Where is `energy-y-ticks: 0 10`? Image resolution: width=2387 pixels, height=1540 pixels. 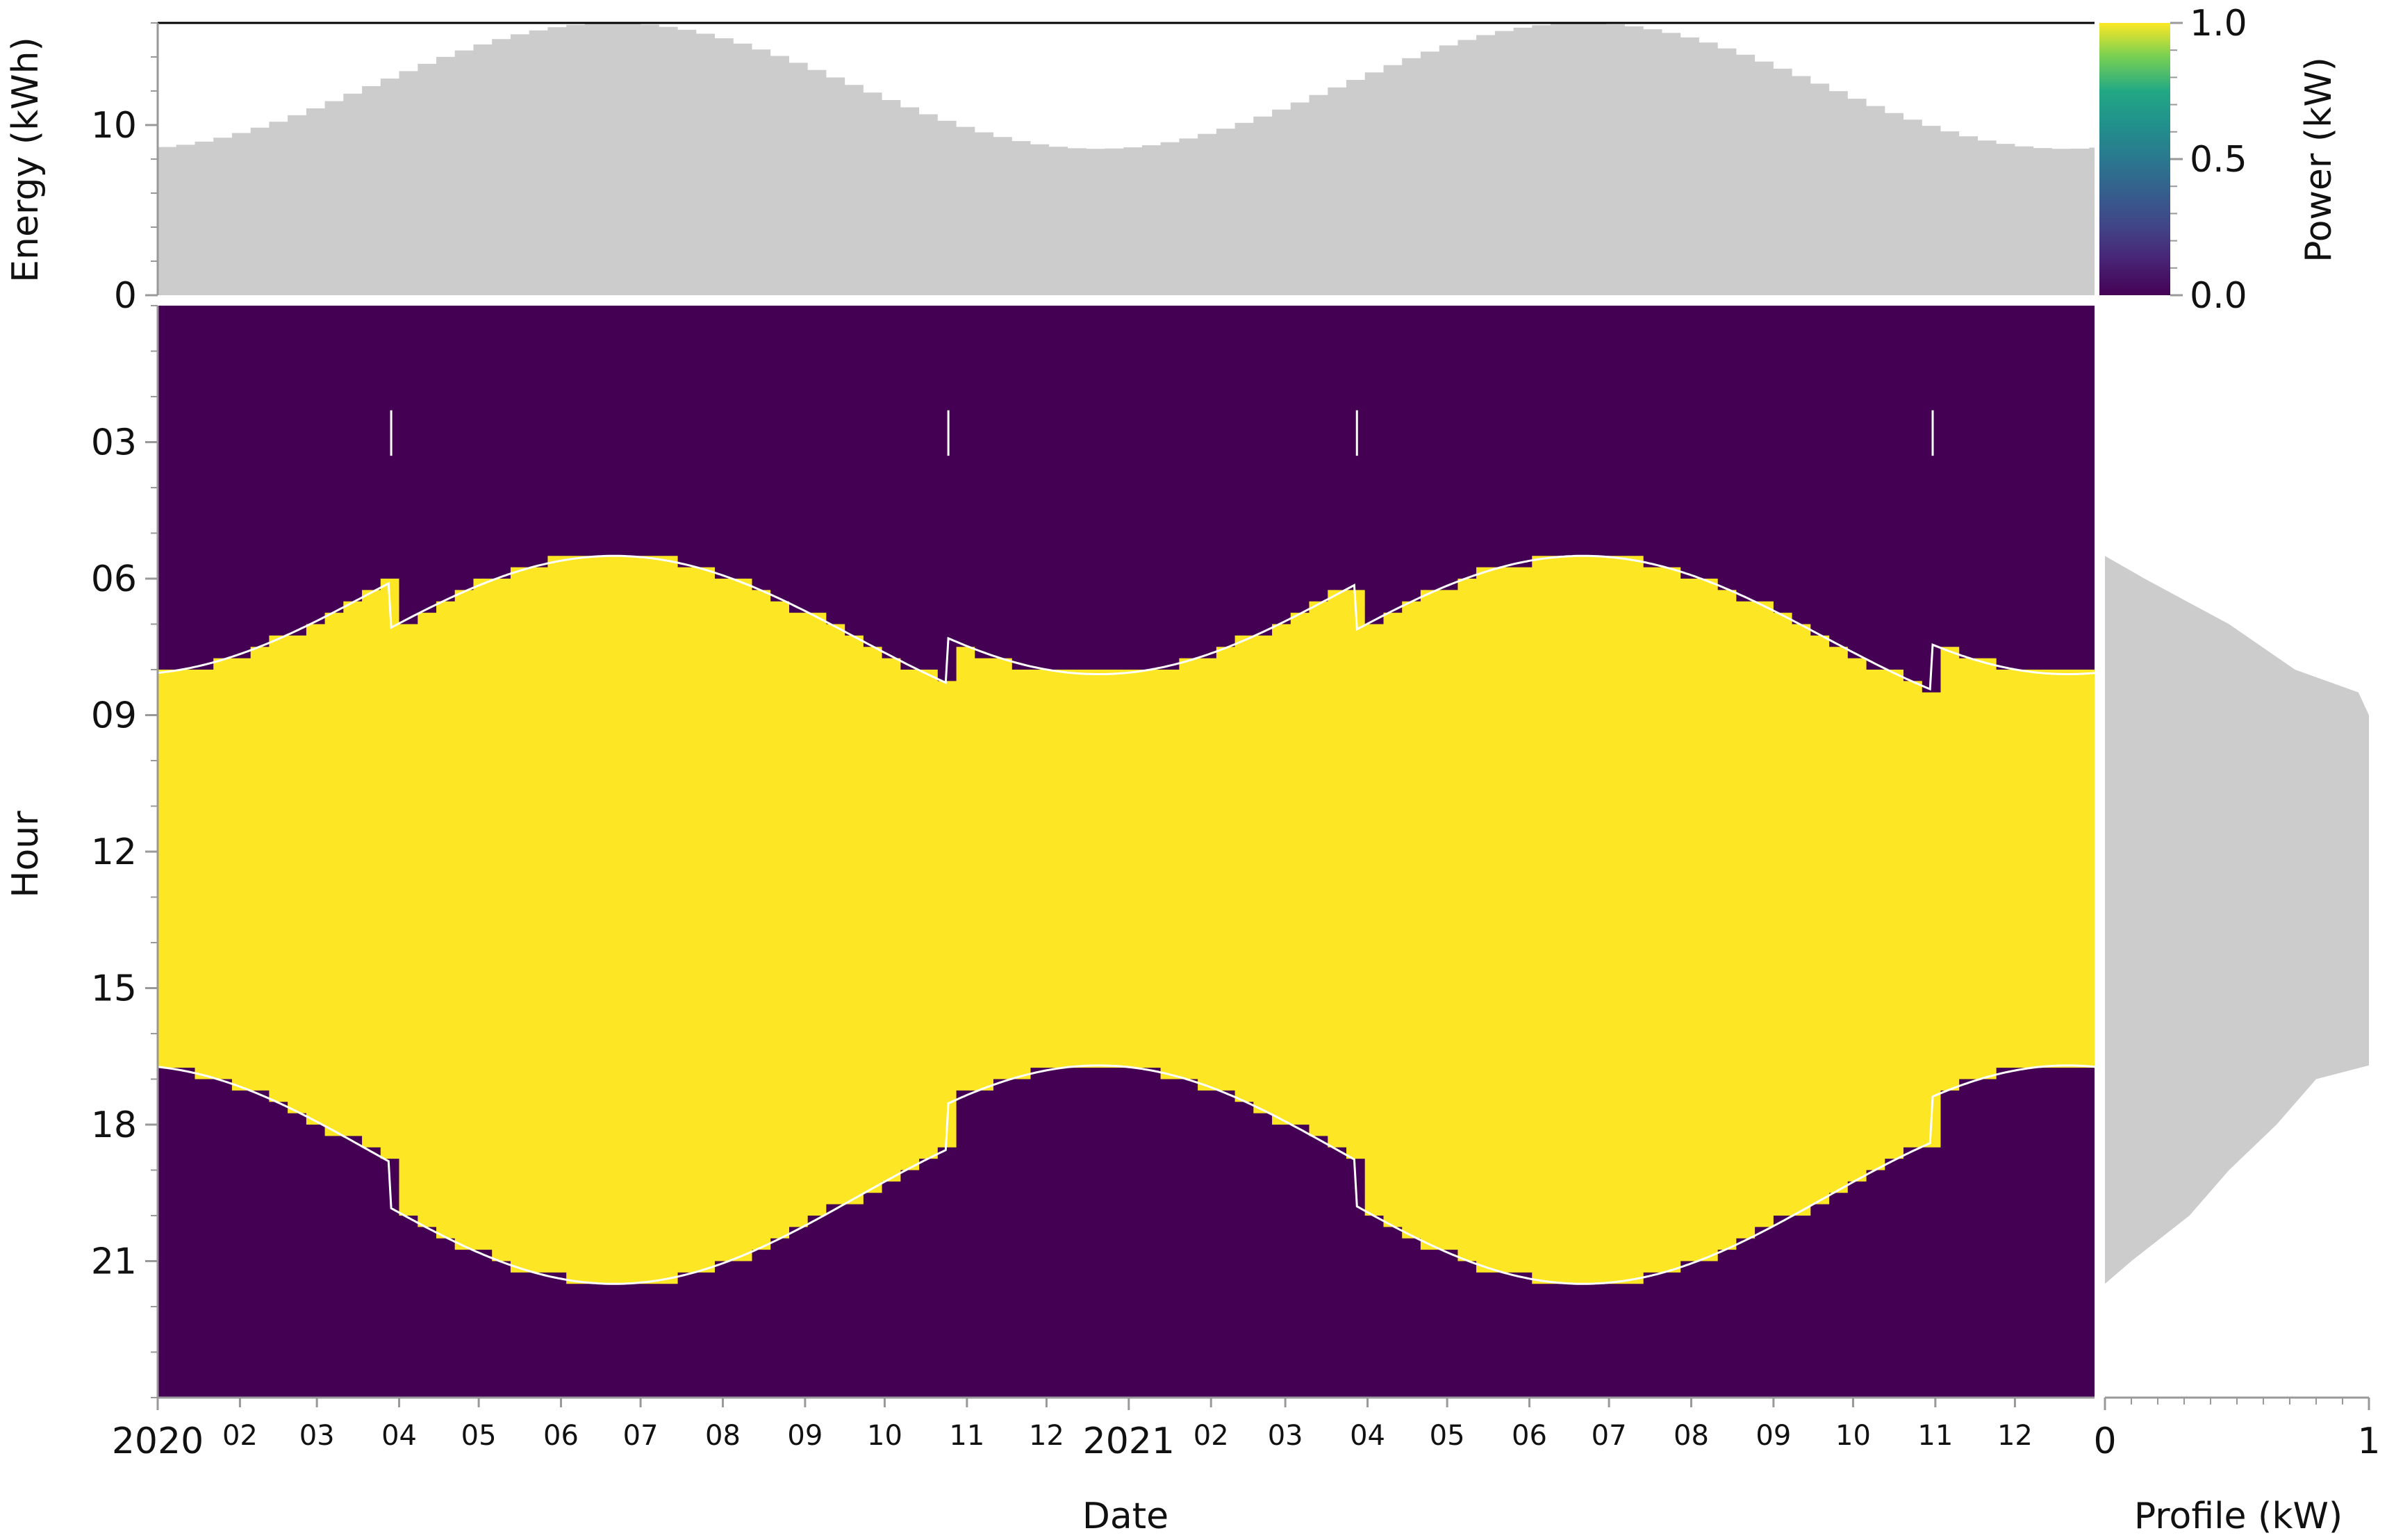
energy-y-ticks: 0 10 is located at coordinates (125, 170).